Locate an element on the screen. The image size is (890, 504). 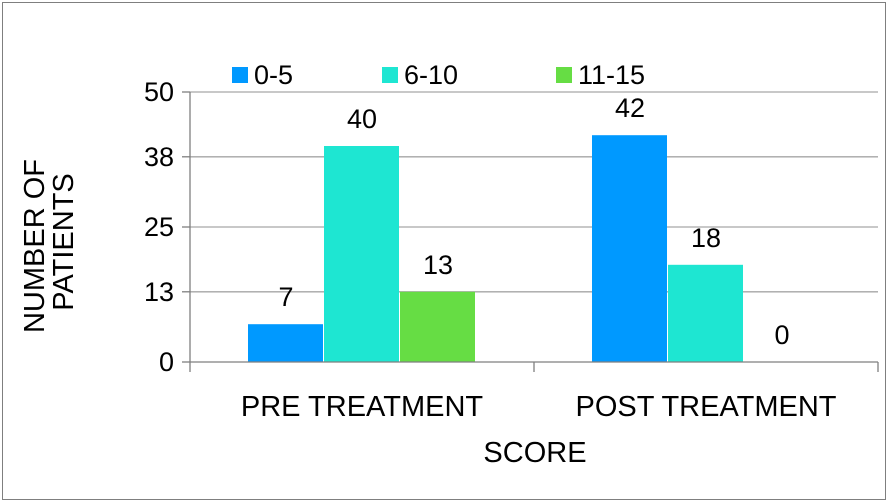
y-tick-label: 38 is located at coordinates (159, 157).